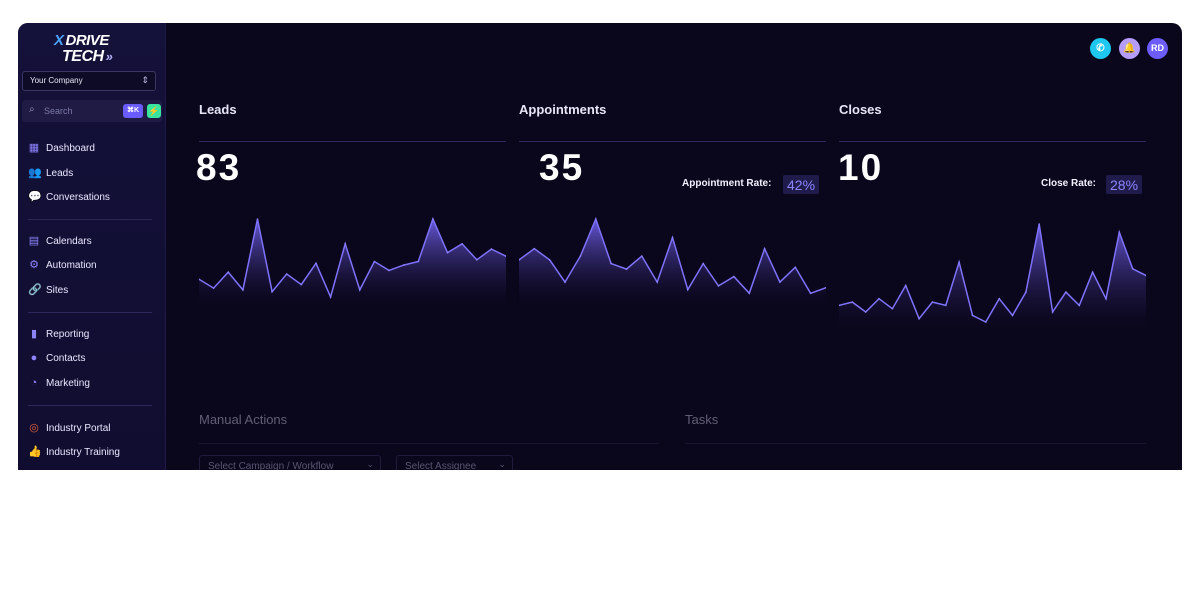  What do you see at coordinates (454, 462) in the screenshot?
I see `assignee-select: Select Assignee ⌄` at bounding box center [454, 462].